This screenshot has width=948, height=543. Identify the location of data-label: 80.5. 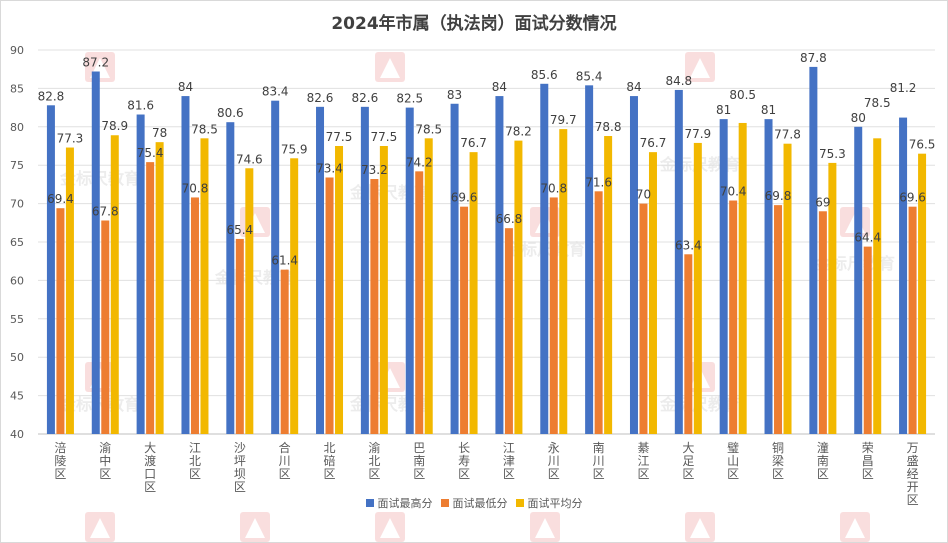
(742, 95).